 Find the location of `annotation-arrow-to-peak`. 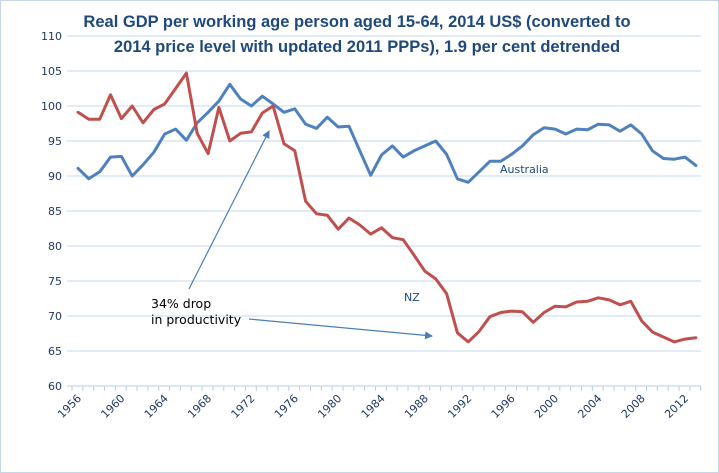

annotation-arrow-to-peak is located at coordinates (229, 210).